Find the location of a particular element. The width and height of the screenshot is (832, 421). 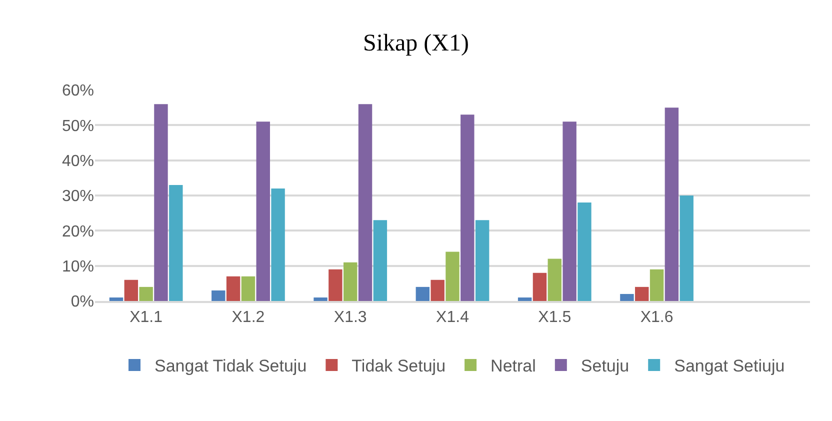

x-tick-label: X1.6 is located at coordinates (657, 317).